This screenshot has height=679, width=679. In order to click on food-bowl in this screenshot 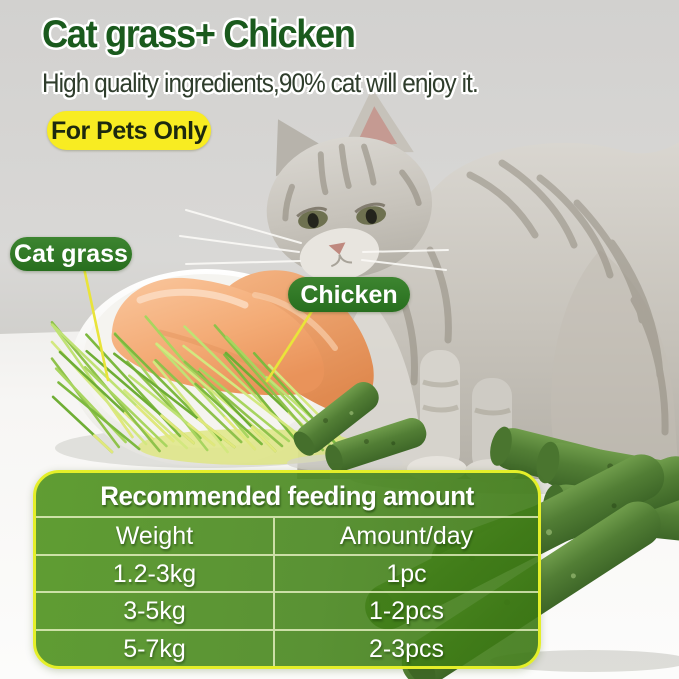, I will do `click(212, 368)`.